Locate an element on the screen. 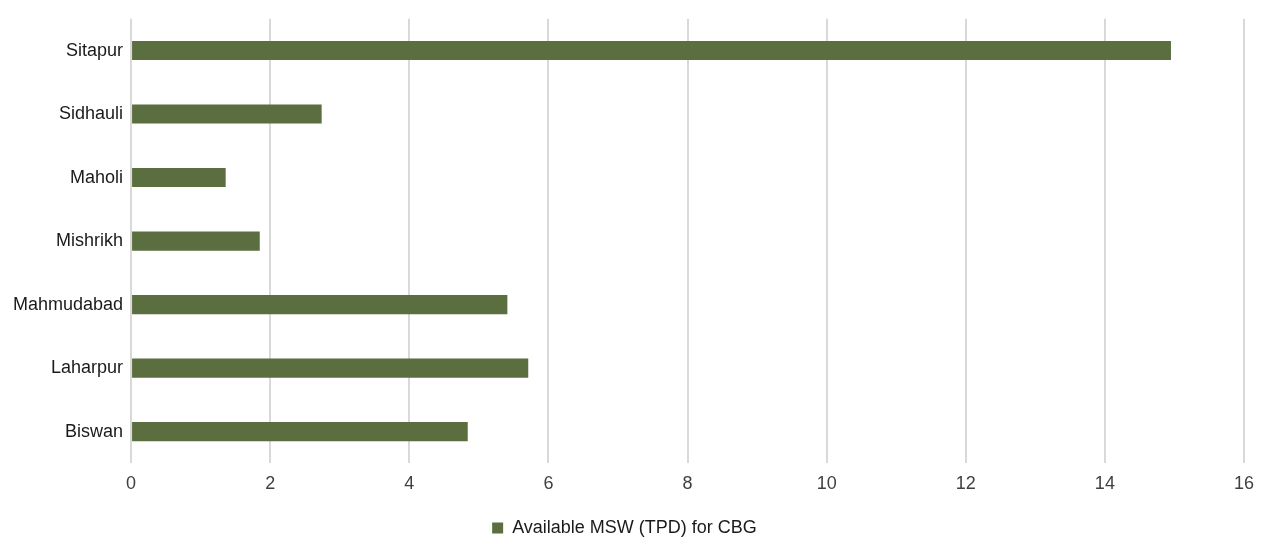 The width and height of the screenshot is (1266, 547). x-tick-label: 0 is located at coordinates (131, 483).